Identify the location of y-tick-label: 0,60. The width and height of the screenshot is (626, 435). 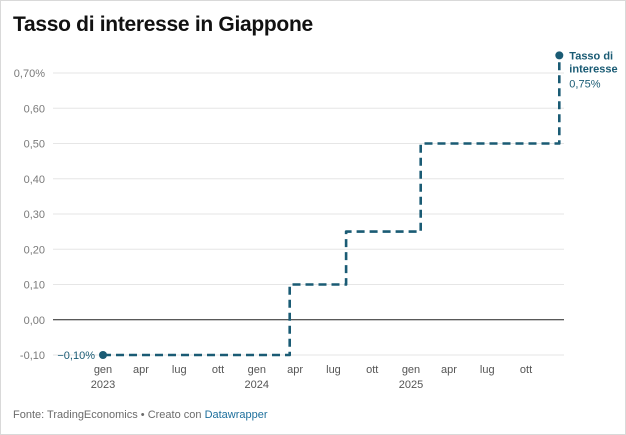
(34, 109).